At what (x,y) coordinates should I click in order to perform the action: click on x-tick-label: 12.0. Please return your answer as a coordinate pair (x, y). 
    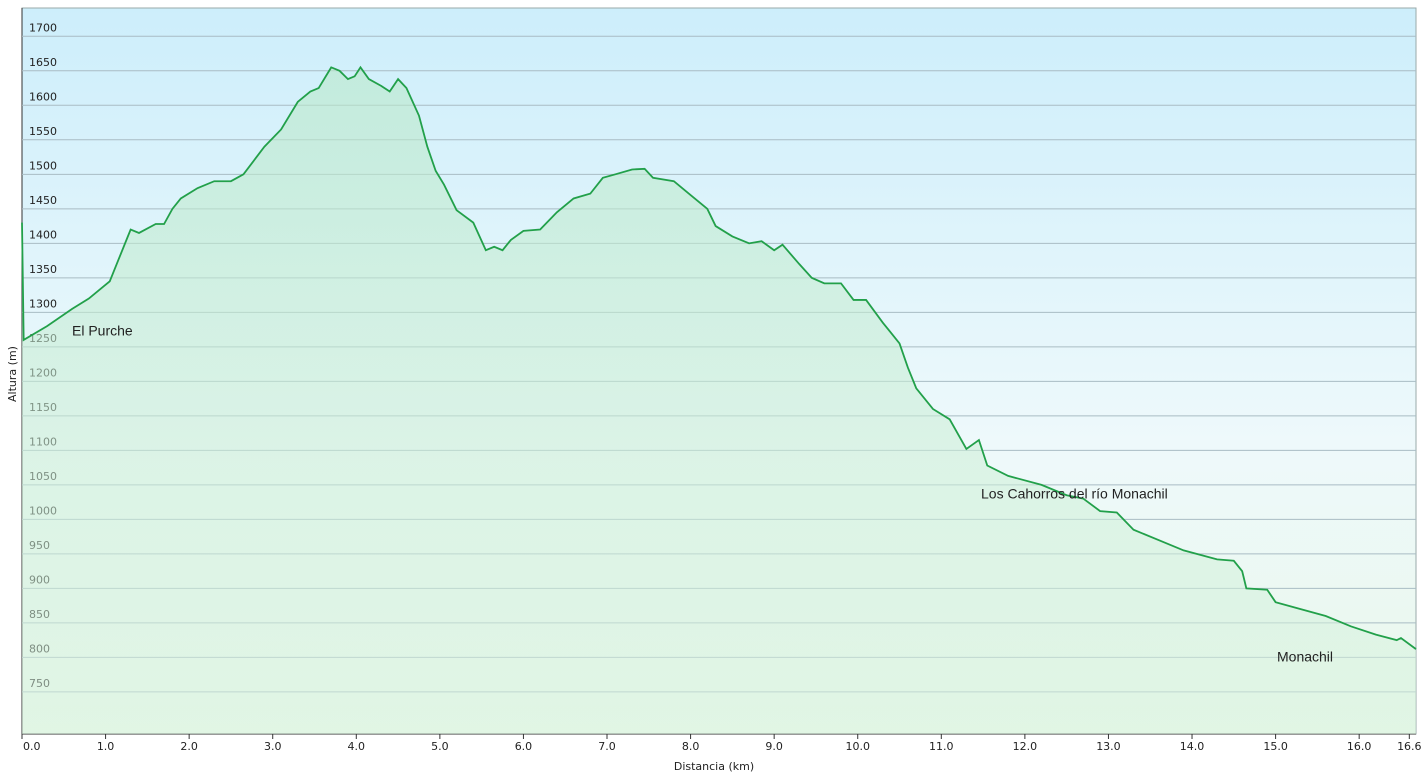
    Looking at the image, I should click on (1025, 746).